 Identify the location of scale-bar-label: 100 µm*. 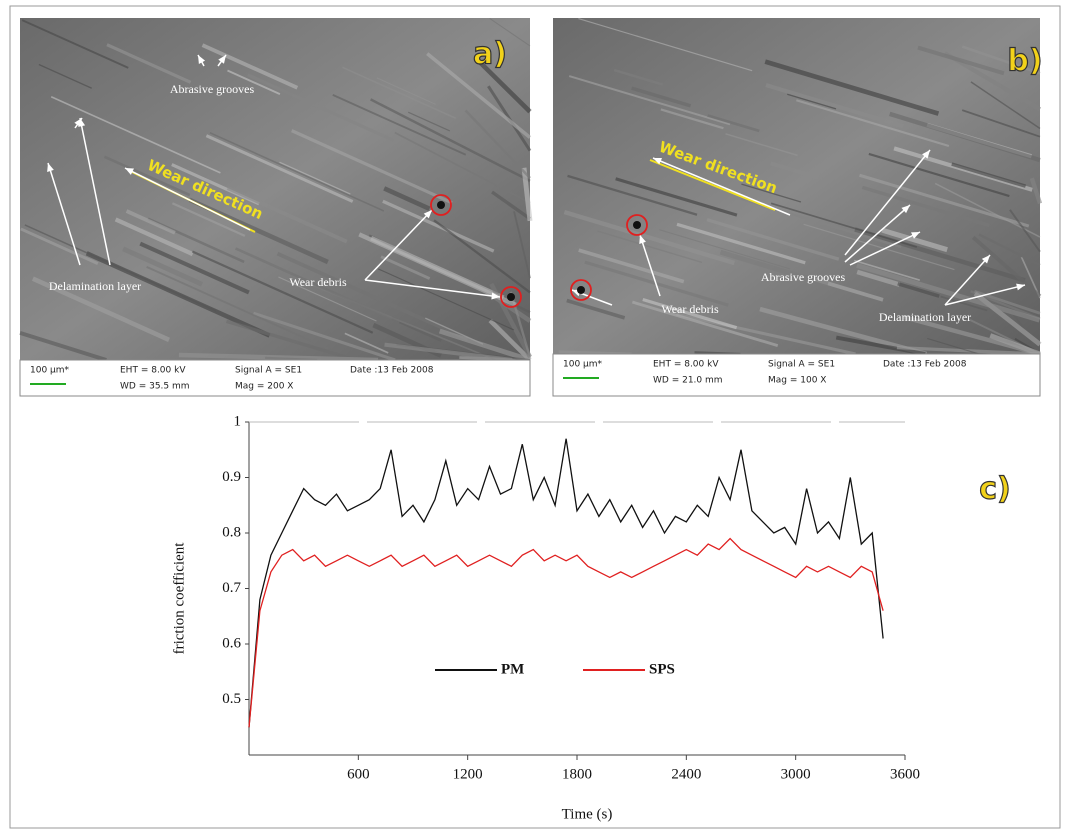
(583, 365).